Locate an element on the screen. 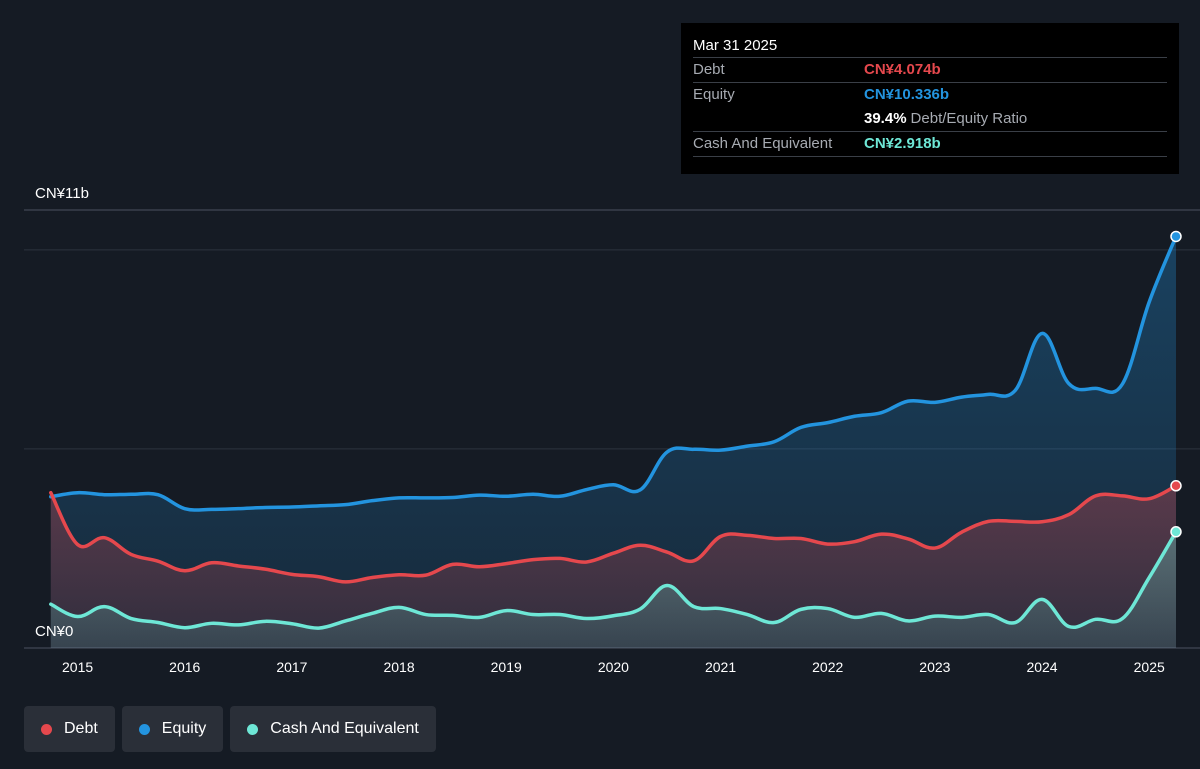  tooltip-debt-value: CN¥4.074b is located at coordinates (902, 69).